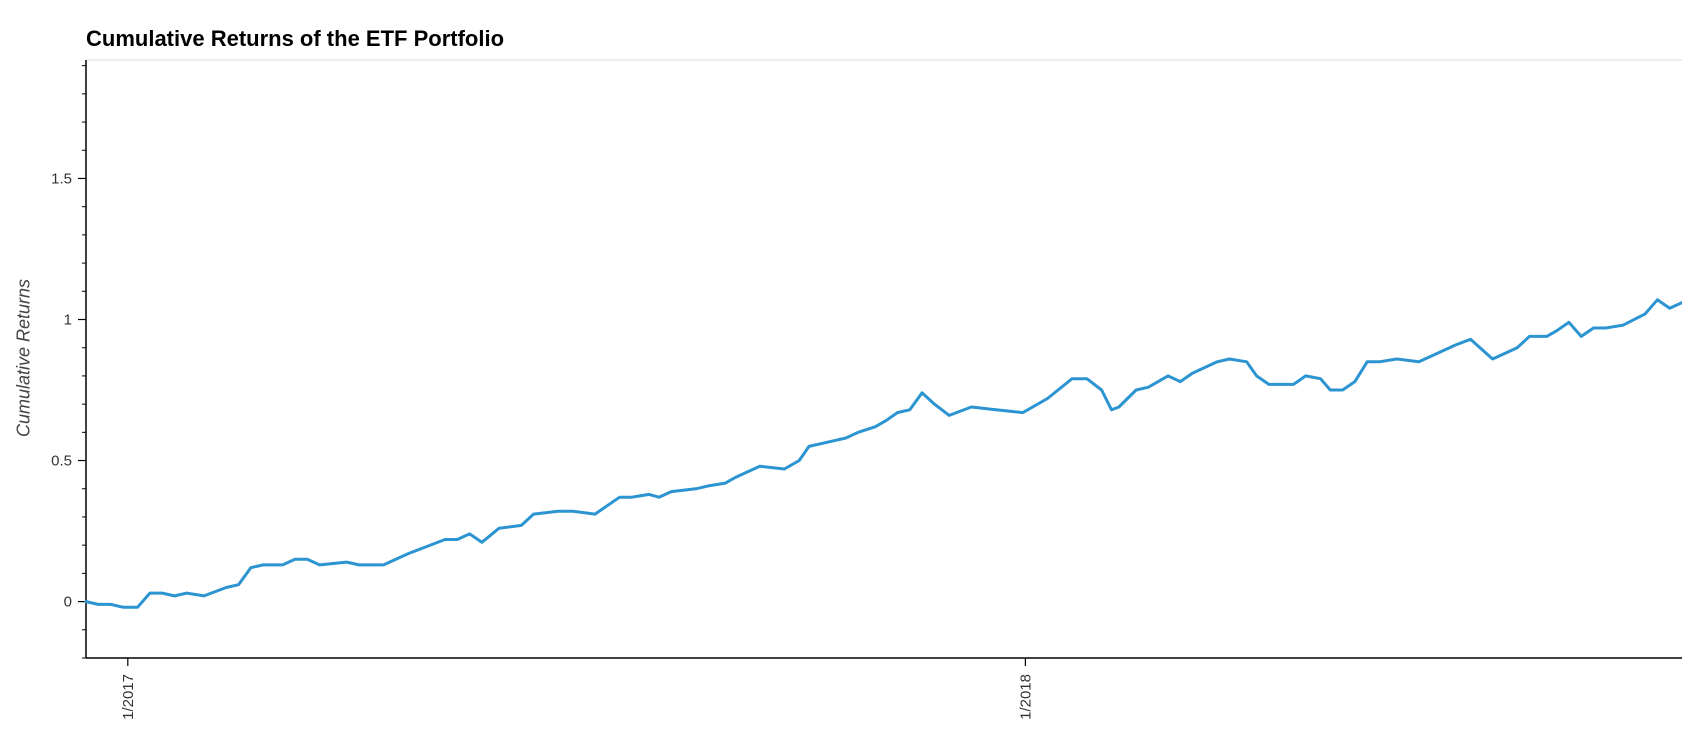 This screenshot has height=756, width=1682. Describe the element at coordinates (128, 697) in the screenshot. I see `x-tick-label: 1/2017` at that location.